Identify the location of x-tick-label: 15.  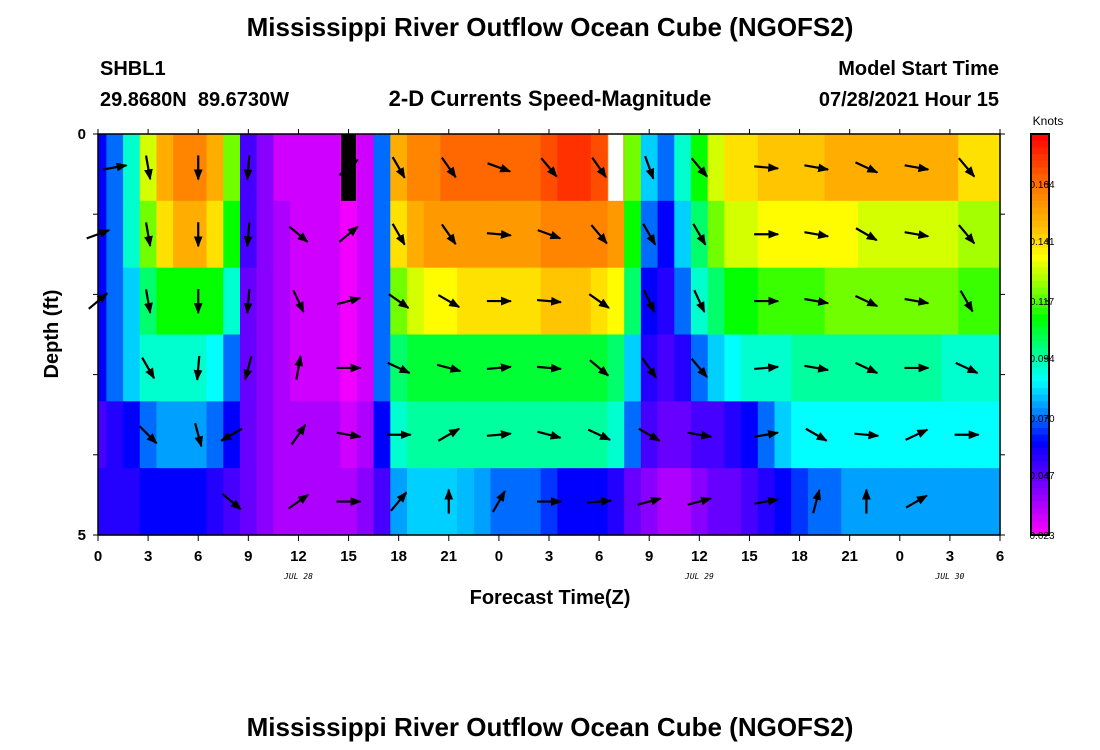
(348, 556).